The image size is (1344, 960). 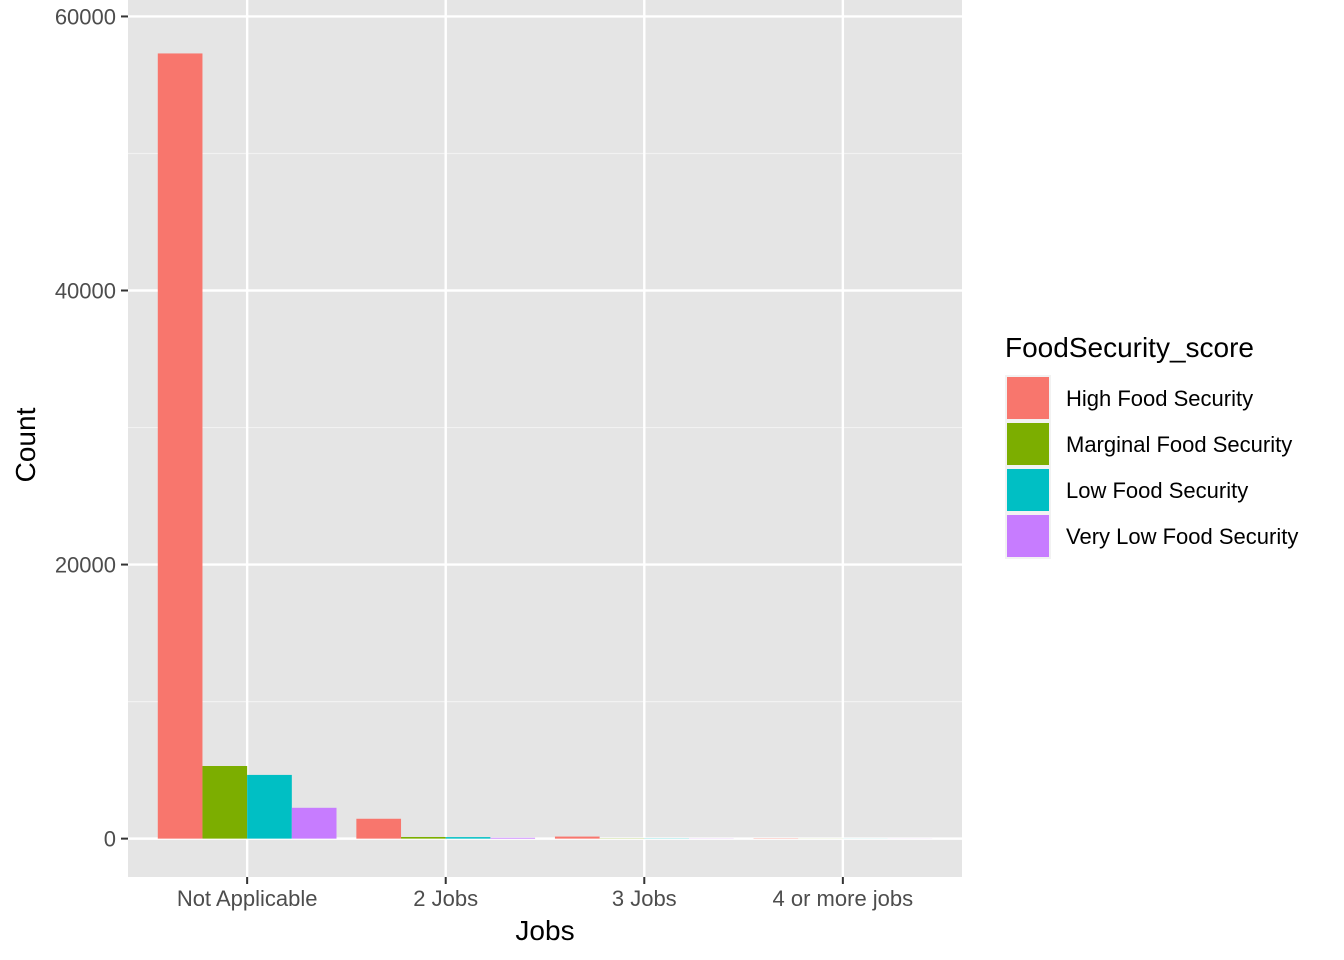 I want to click on y-axis-title: Count, so click(x=25, y=444).